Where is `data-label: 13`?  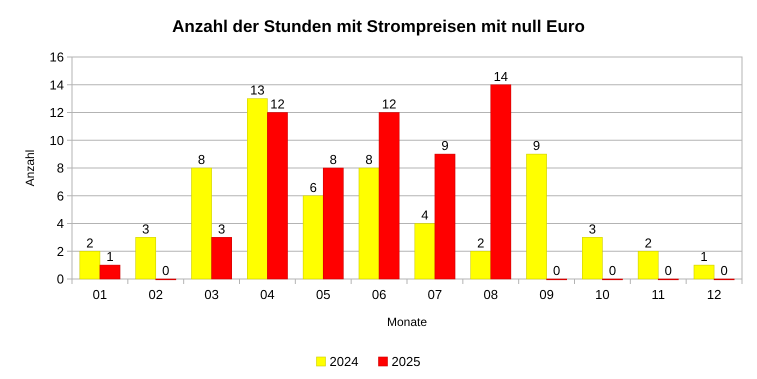
data-label: 13 is located at coordinates (257, 90).